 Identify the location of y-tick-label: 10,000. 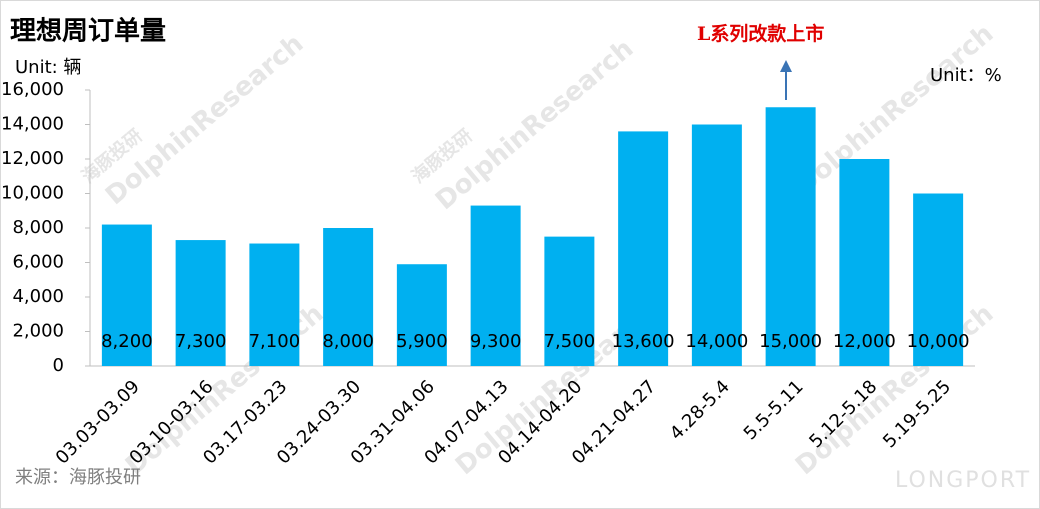
(32, 193).